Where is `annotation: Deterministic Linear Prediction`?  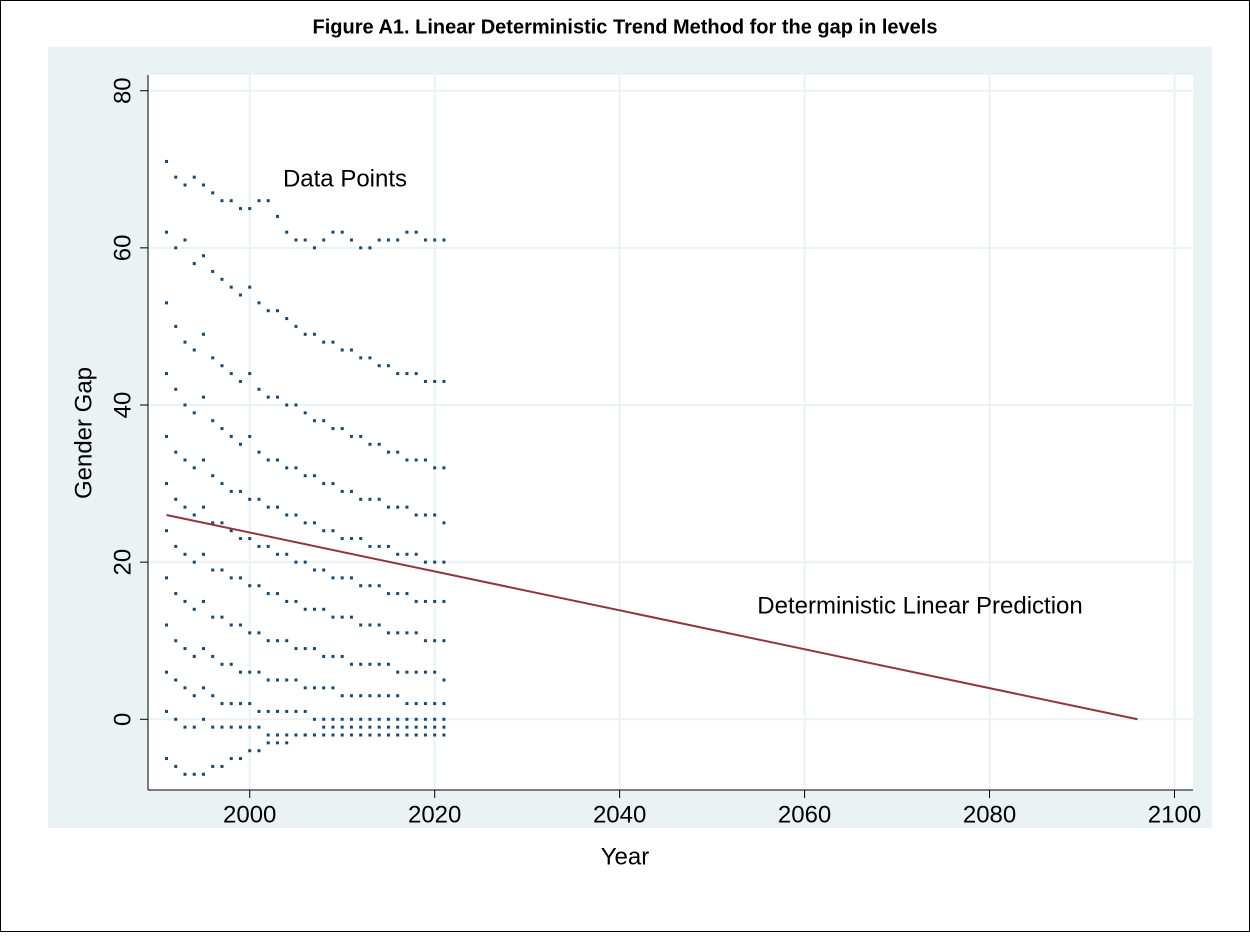
annotation: Deterministic Linear Prediction is located at coordinates (919, 605).